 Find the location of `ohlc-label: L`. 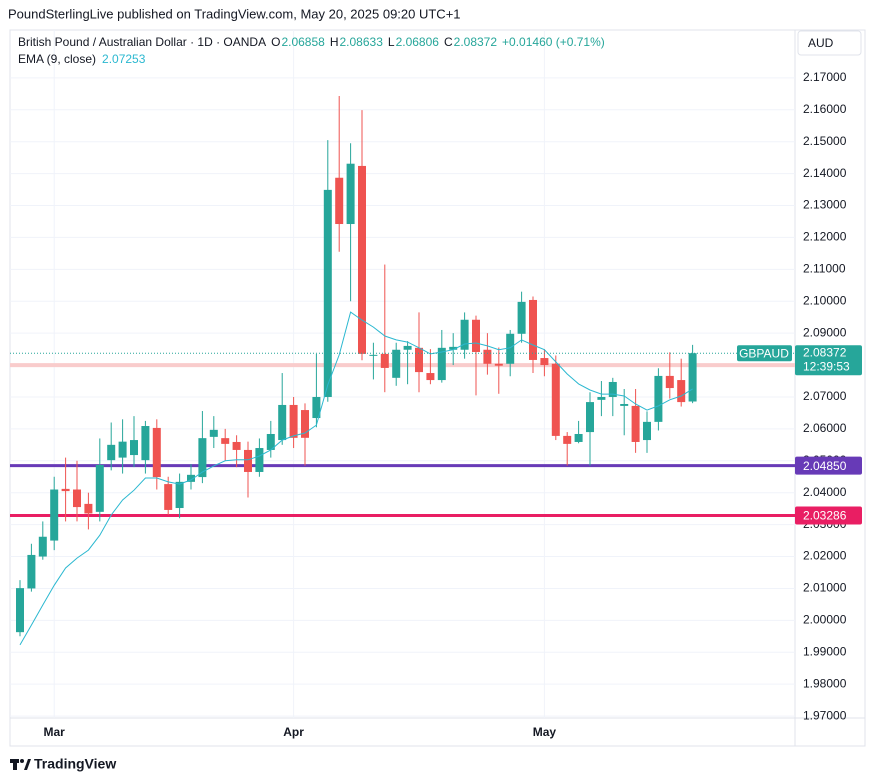

ohlc-label: L is located at coordinates (391, 42).